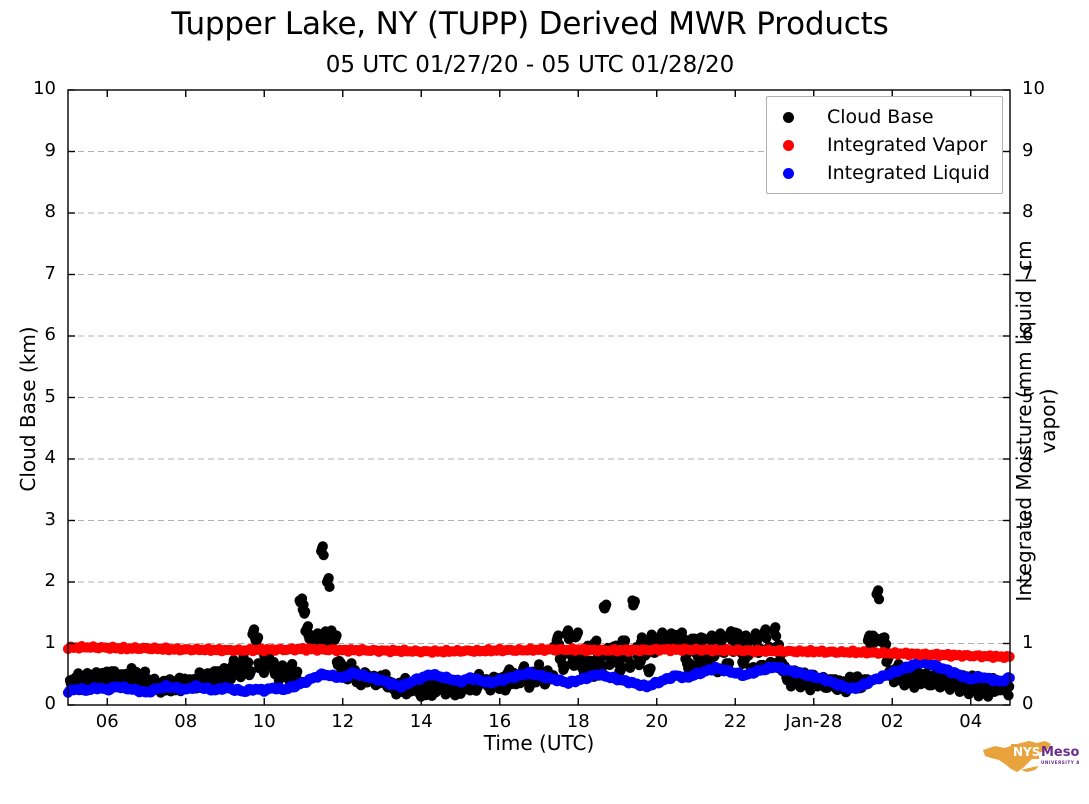 This screenshot has width=1089, height=804. What do you see at coordinates (657, 721) in the screenshot?
I see `x-tick-label: 20` at bounding box center [657, 721].